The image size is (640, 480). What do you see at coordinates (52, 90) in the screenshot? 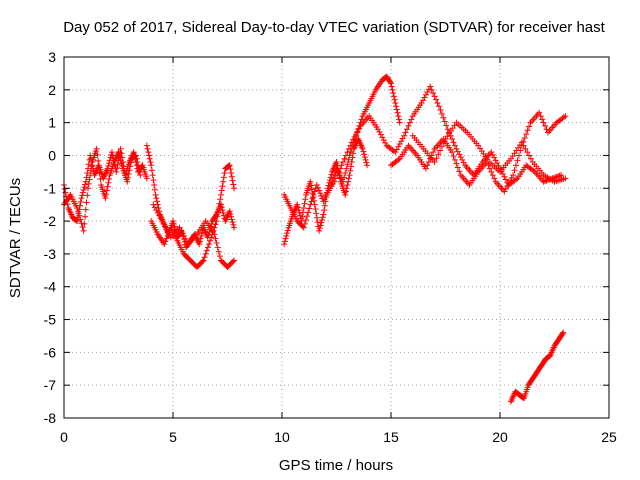
I see `y-tick-label: 2` at bounding box center [52, 90].